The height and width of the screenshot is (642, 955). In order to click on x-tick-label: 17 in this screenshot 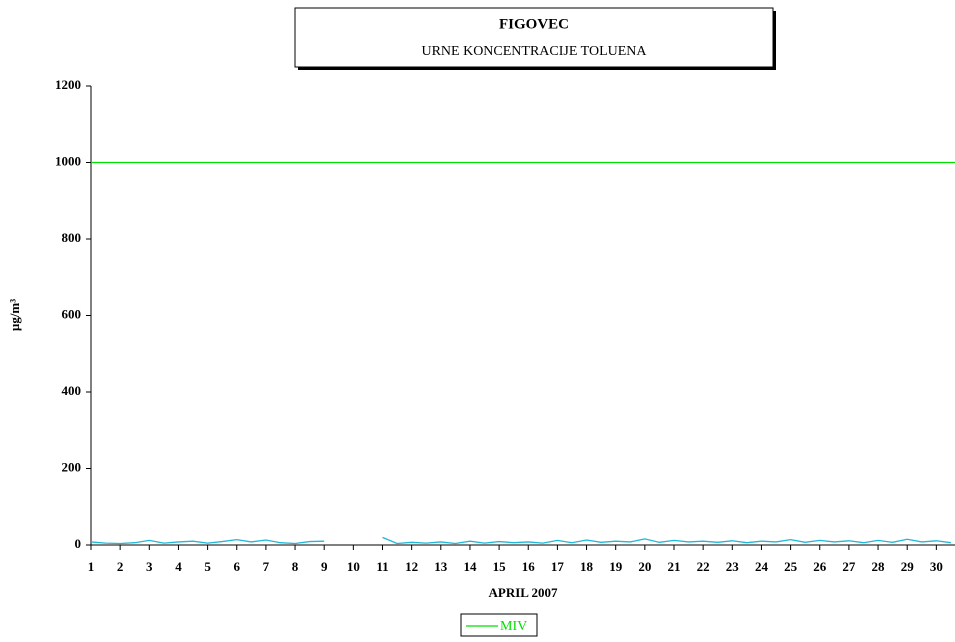, I will do `click(558, 566)`.